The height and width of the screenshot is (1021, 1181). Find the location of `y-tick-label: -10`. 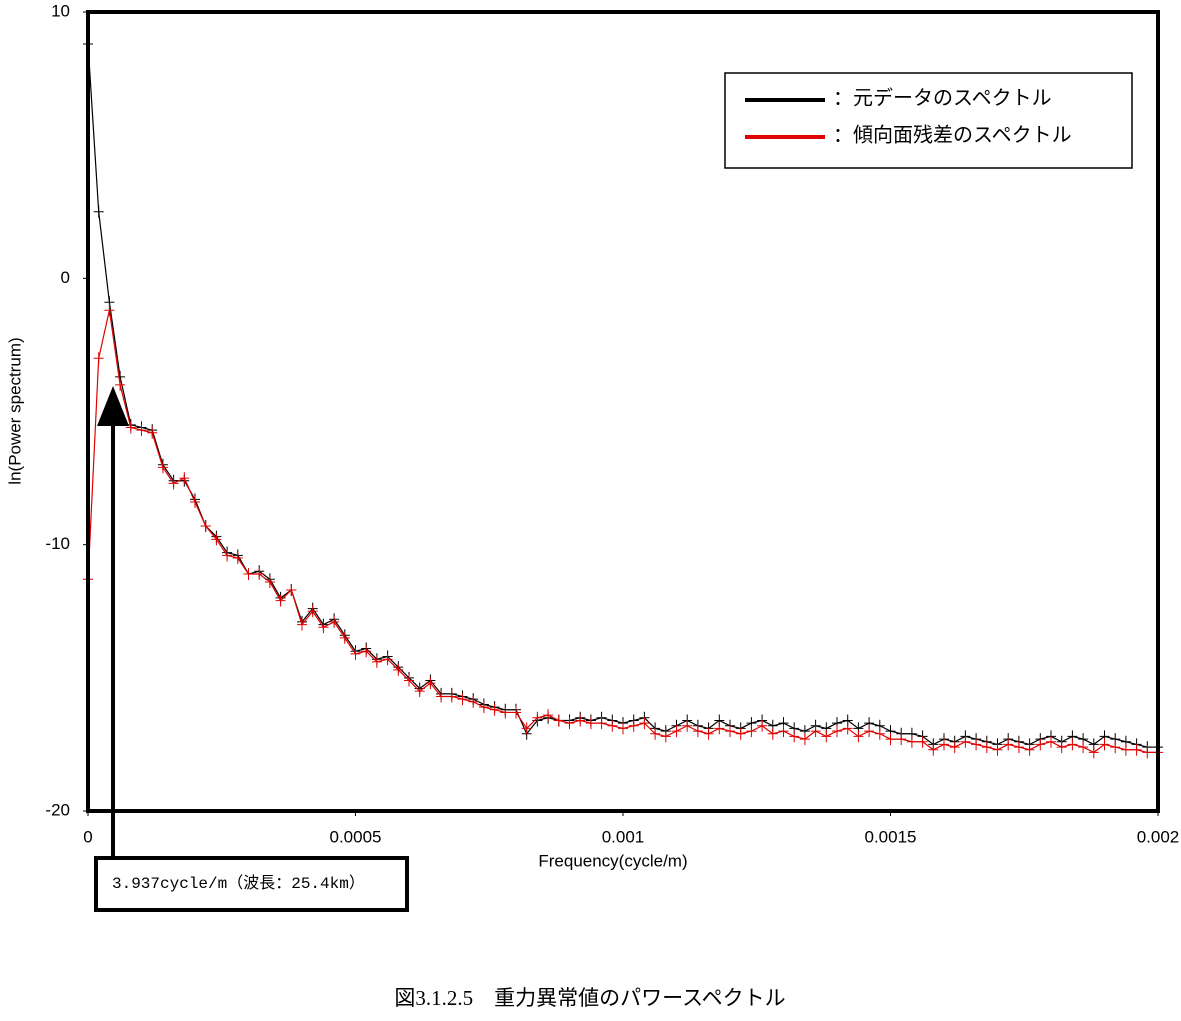

y-tick-label: -10 is located at coordinates (57, 543).